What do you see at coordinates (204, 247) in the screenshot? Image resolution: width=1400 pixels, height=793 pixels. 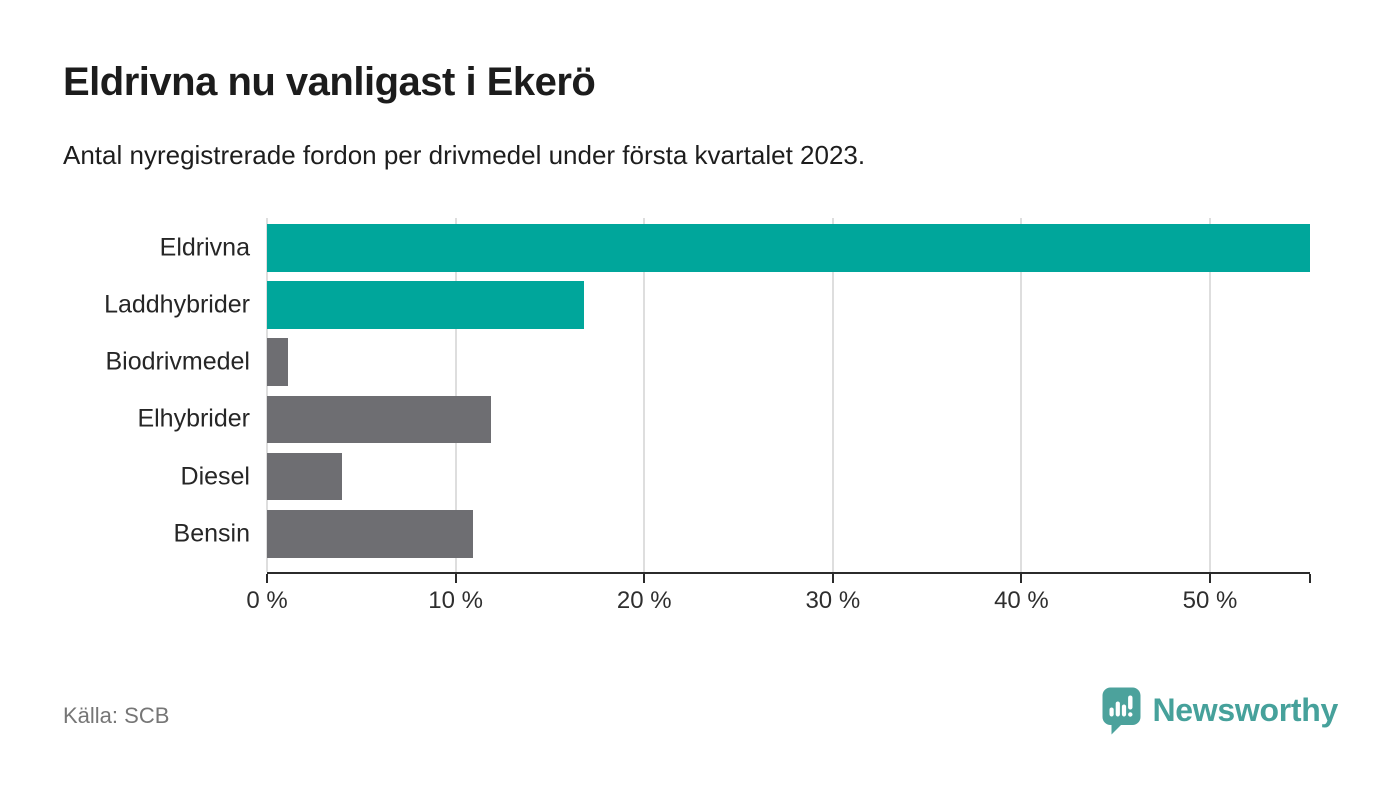 I see `category-label: Eldrivna` at bounding box center [204, 247].